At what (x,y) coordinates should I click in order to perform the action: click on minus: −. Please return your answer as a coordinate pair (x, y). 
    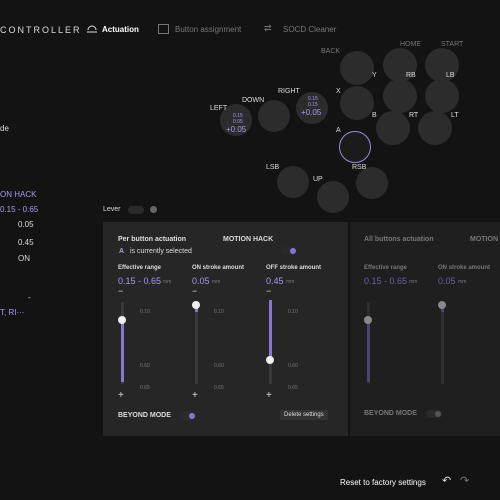
    Looking at the image, I should click on (121, 291).